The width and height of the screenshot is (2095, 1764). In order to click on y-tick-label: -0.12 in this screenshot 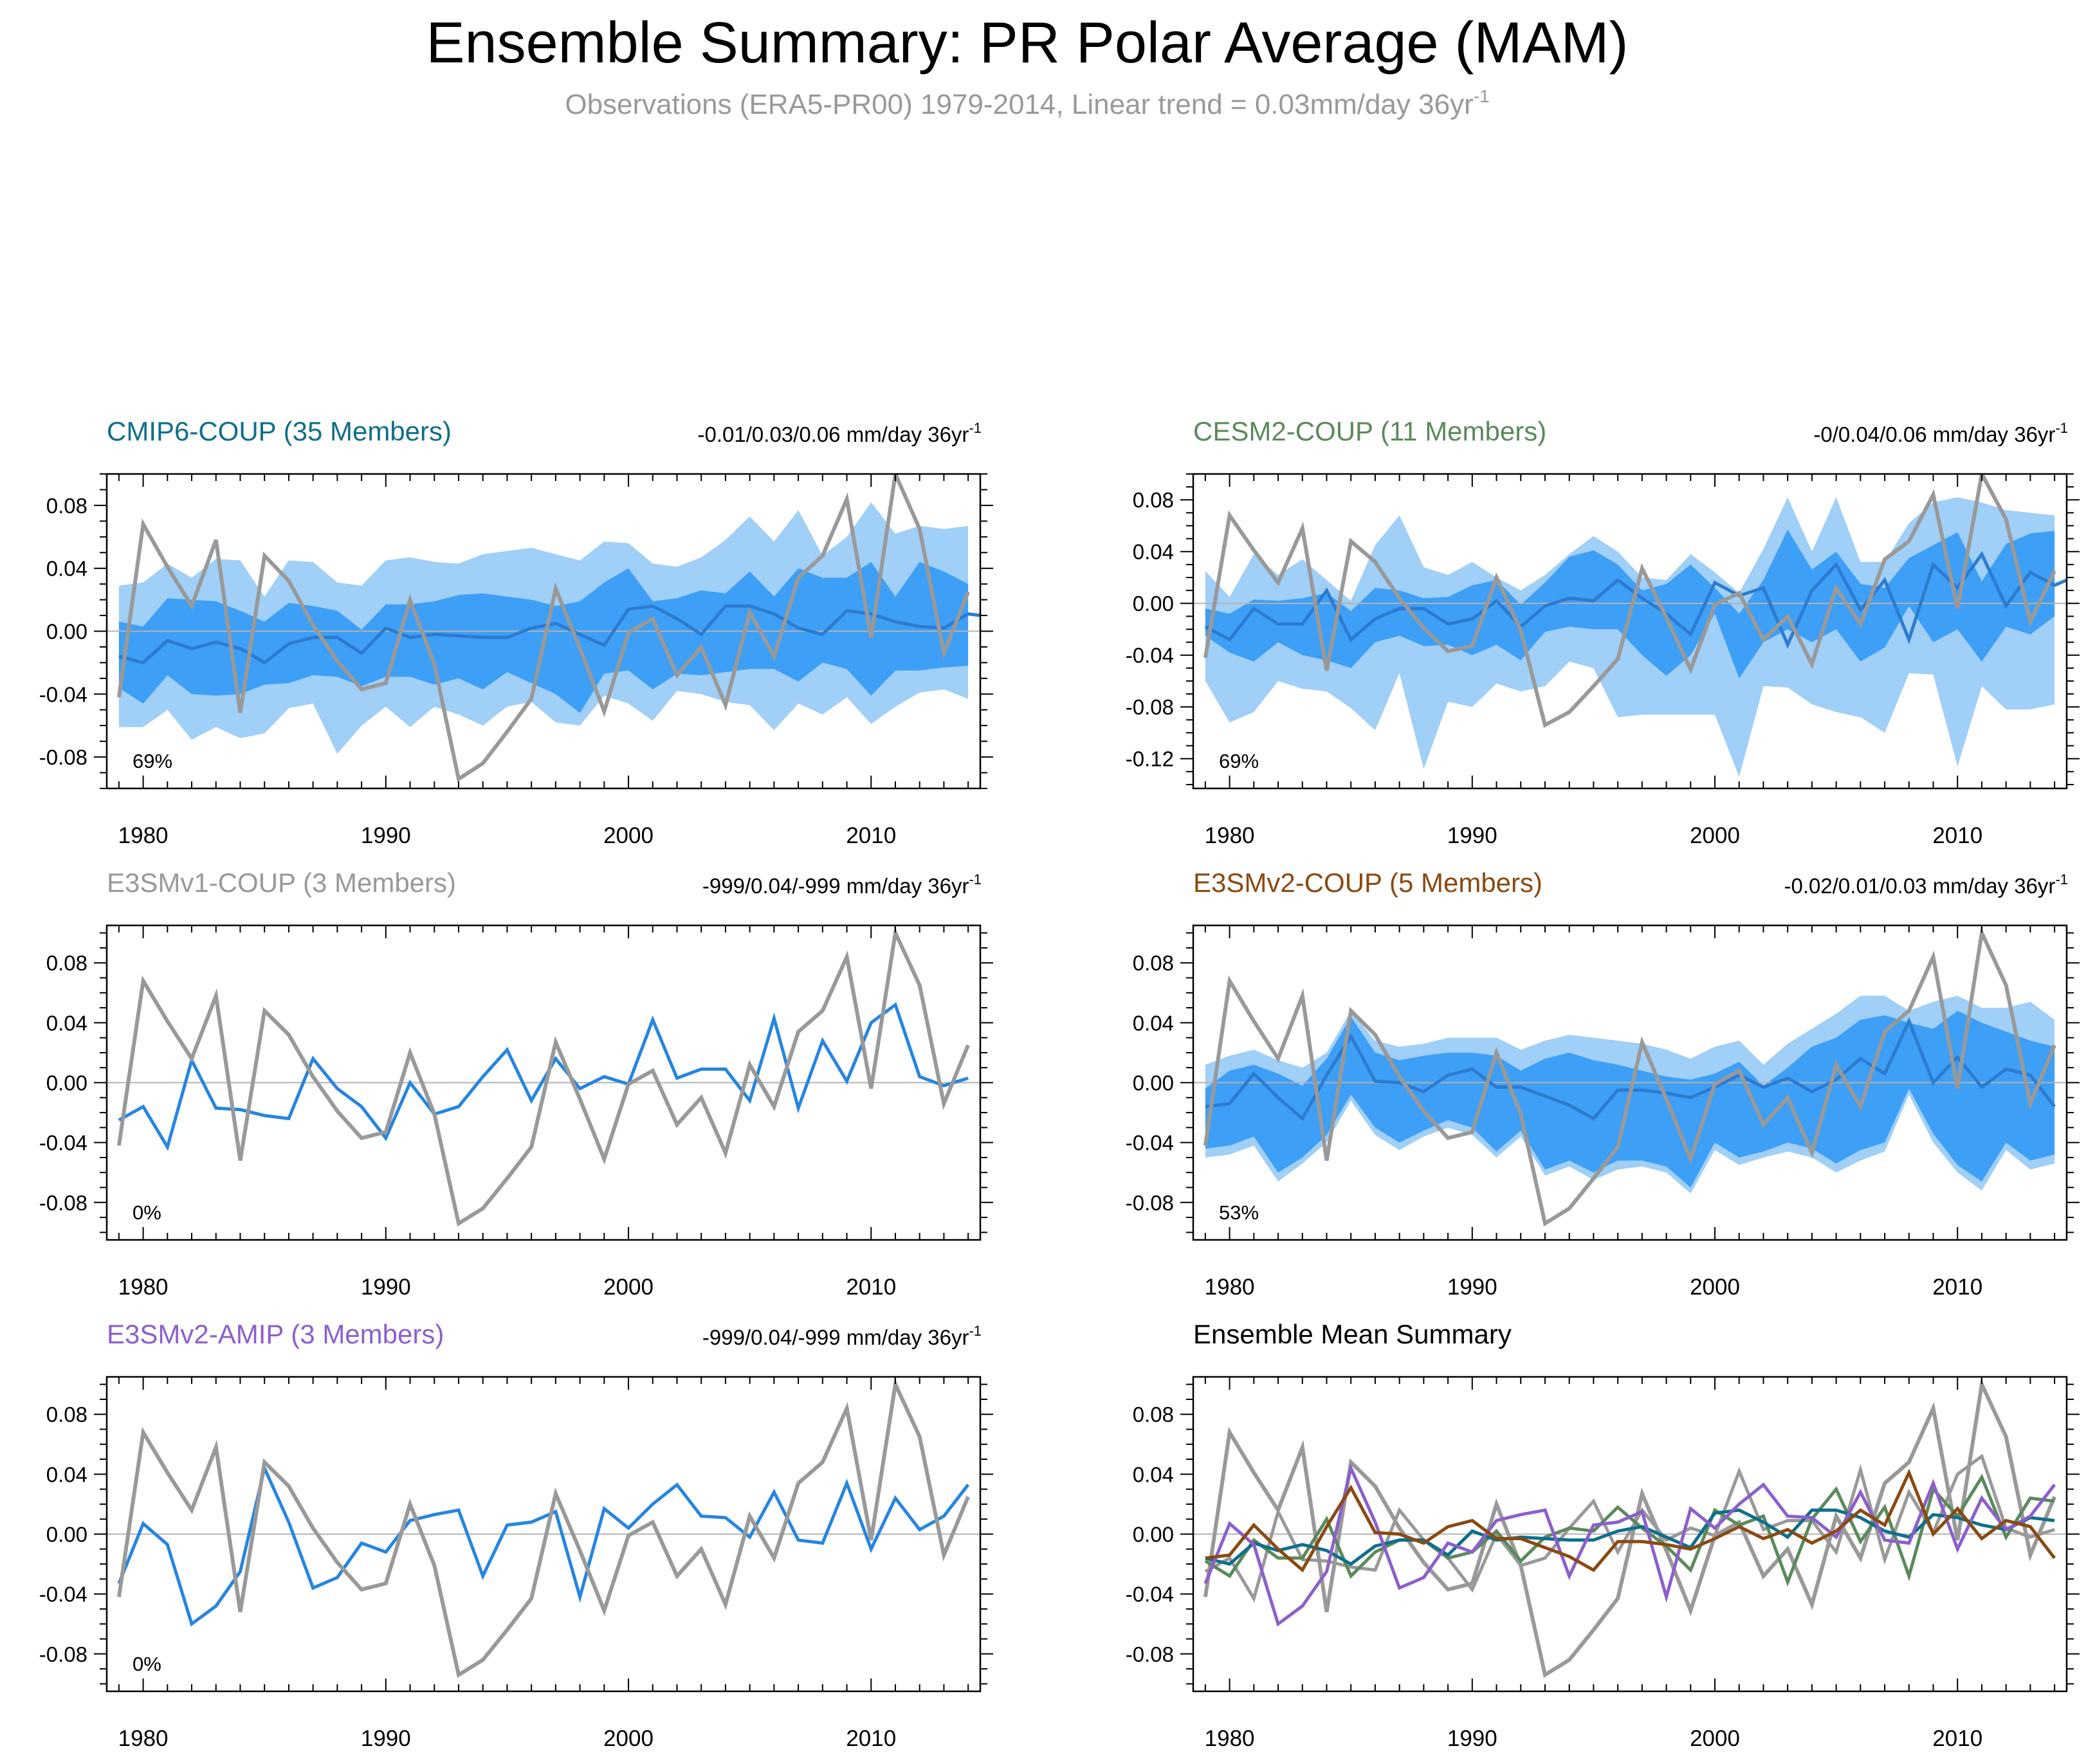, I will do `click(1150, 759)`.